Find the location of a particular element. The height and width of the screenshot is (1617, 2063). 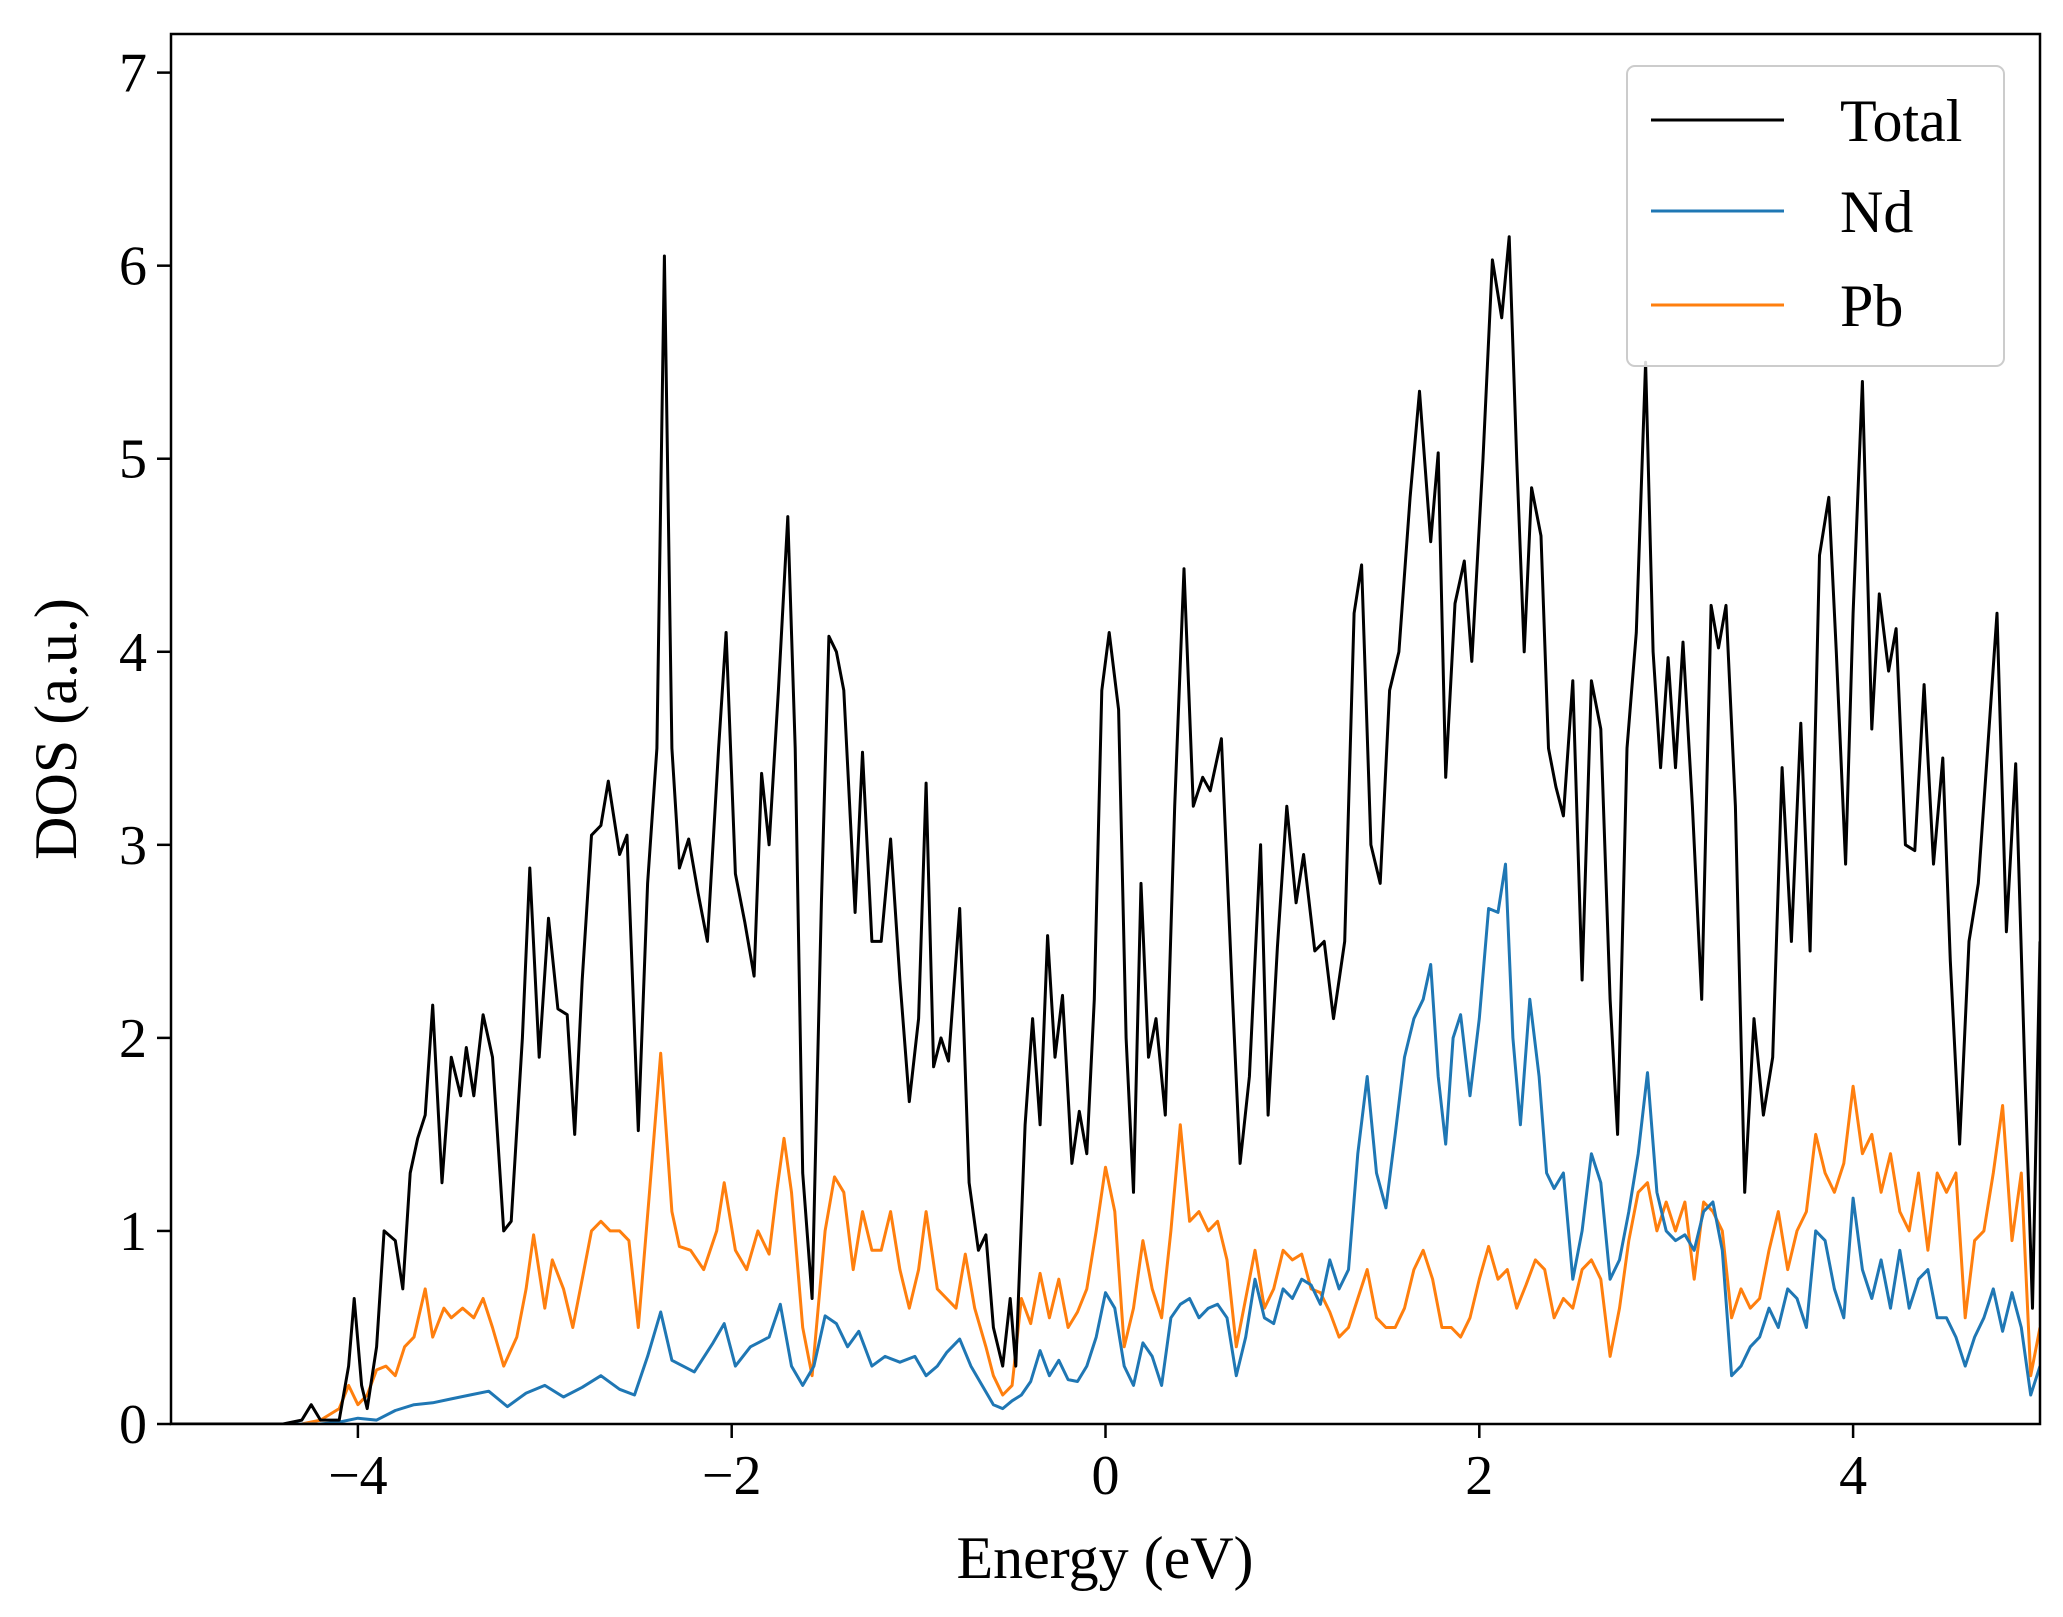

legend-box is located at coordinates (1815, 216).